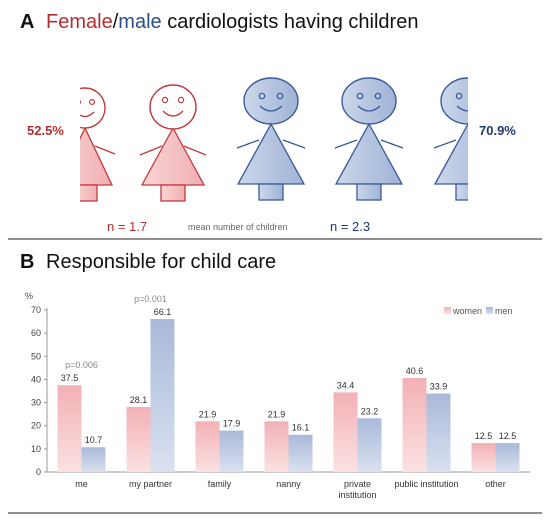  Describe the element at coordinates (139, 400) in the screenshot. I see `bar-value-label: 28.1` at that location.